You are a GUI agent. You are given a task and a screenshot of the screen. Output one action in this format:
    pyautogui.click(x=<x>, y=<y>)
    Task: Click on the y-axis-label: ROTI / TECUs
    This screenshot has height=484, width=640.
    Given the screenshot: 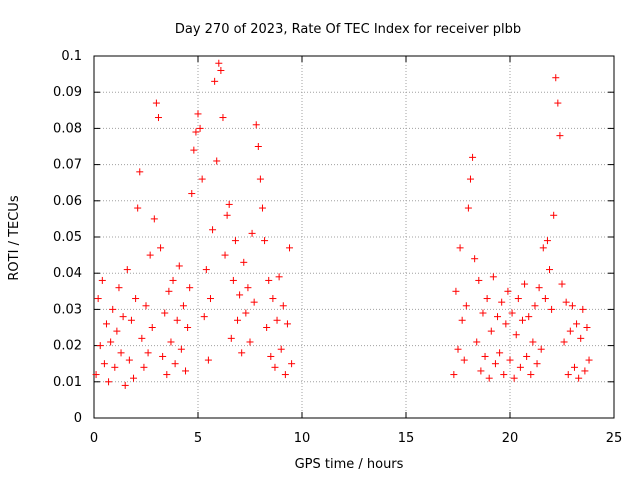 What is the action you would take?
    pyautogui.click(x=14, y=237)
    